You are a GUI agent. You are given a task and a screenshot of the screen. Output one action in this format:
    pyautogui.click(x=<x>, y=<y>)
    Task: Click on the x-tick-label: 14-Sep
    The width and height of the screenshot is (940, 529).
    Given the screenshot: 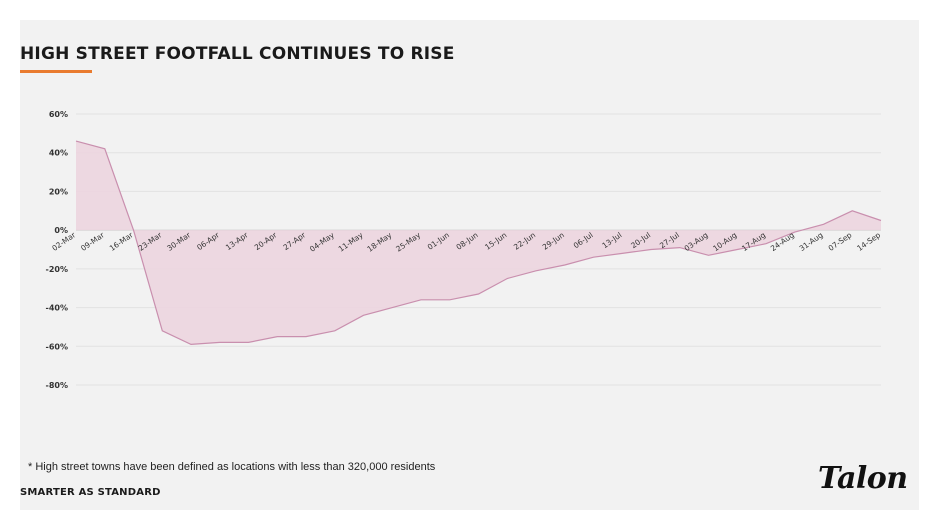 What is the action you would take?
    pyautogui.click(x=868, y=241)
    